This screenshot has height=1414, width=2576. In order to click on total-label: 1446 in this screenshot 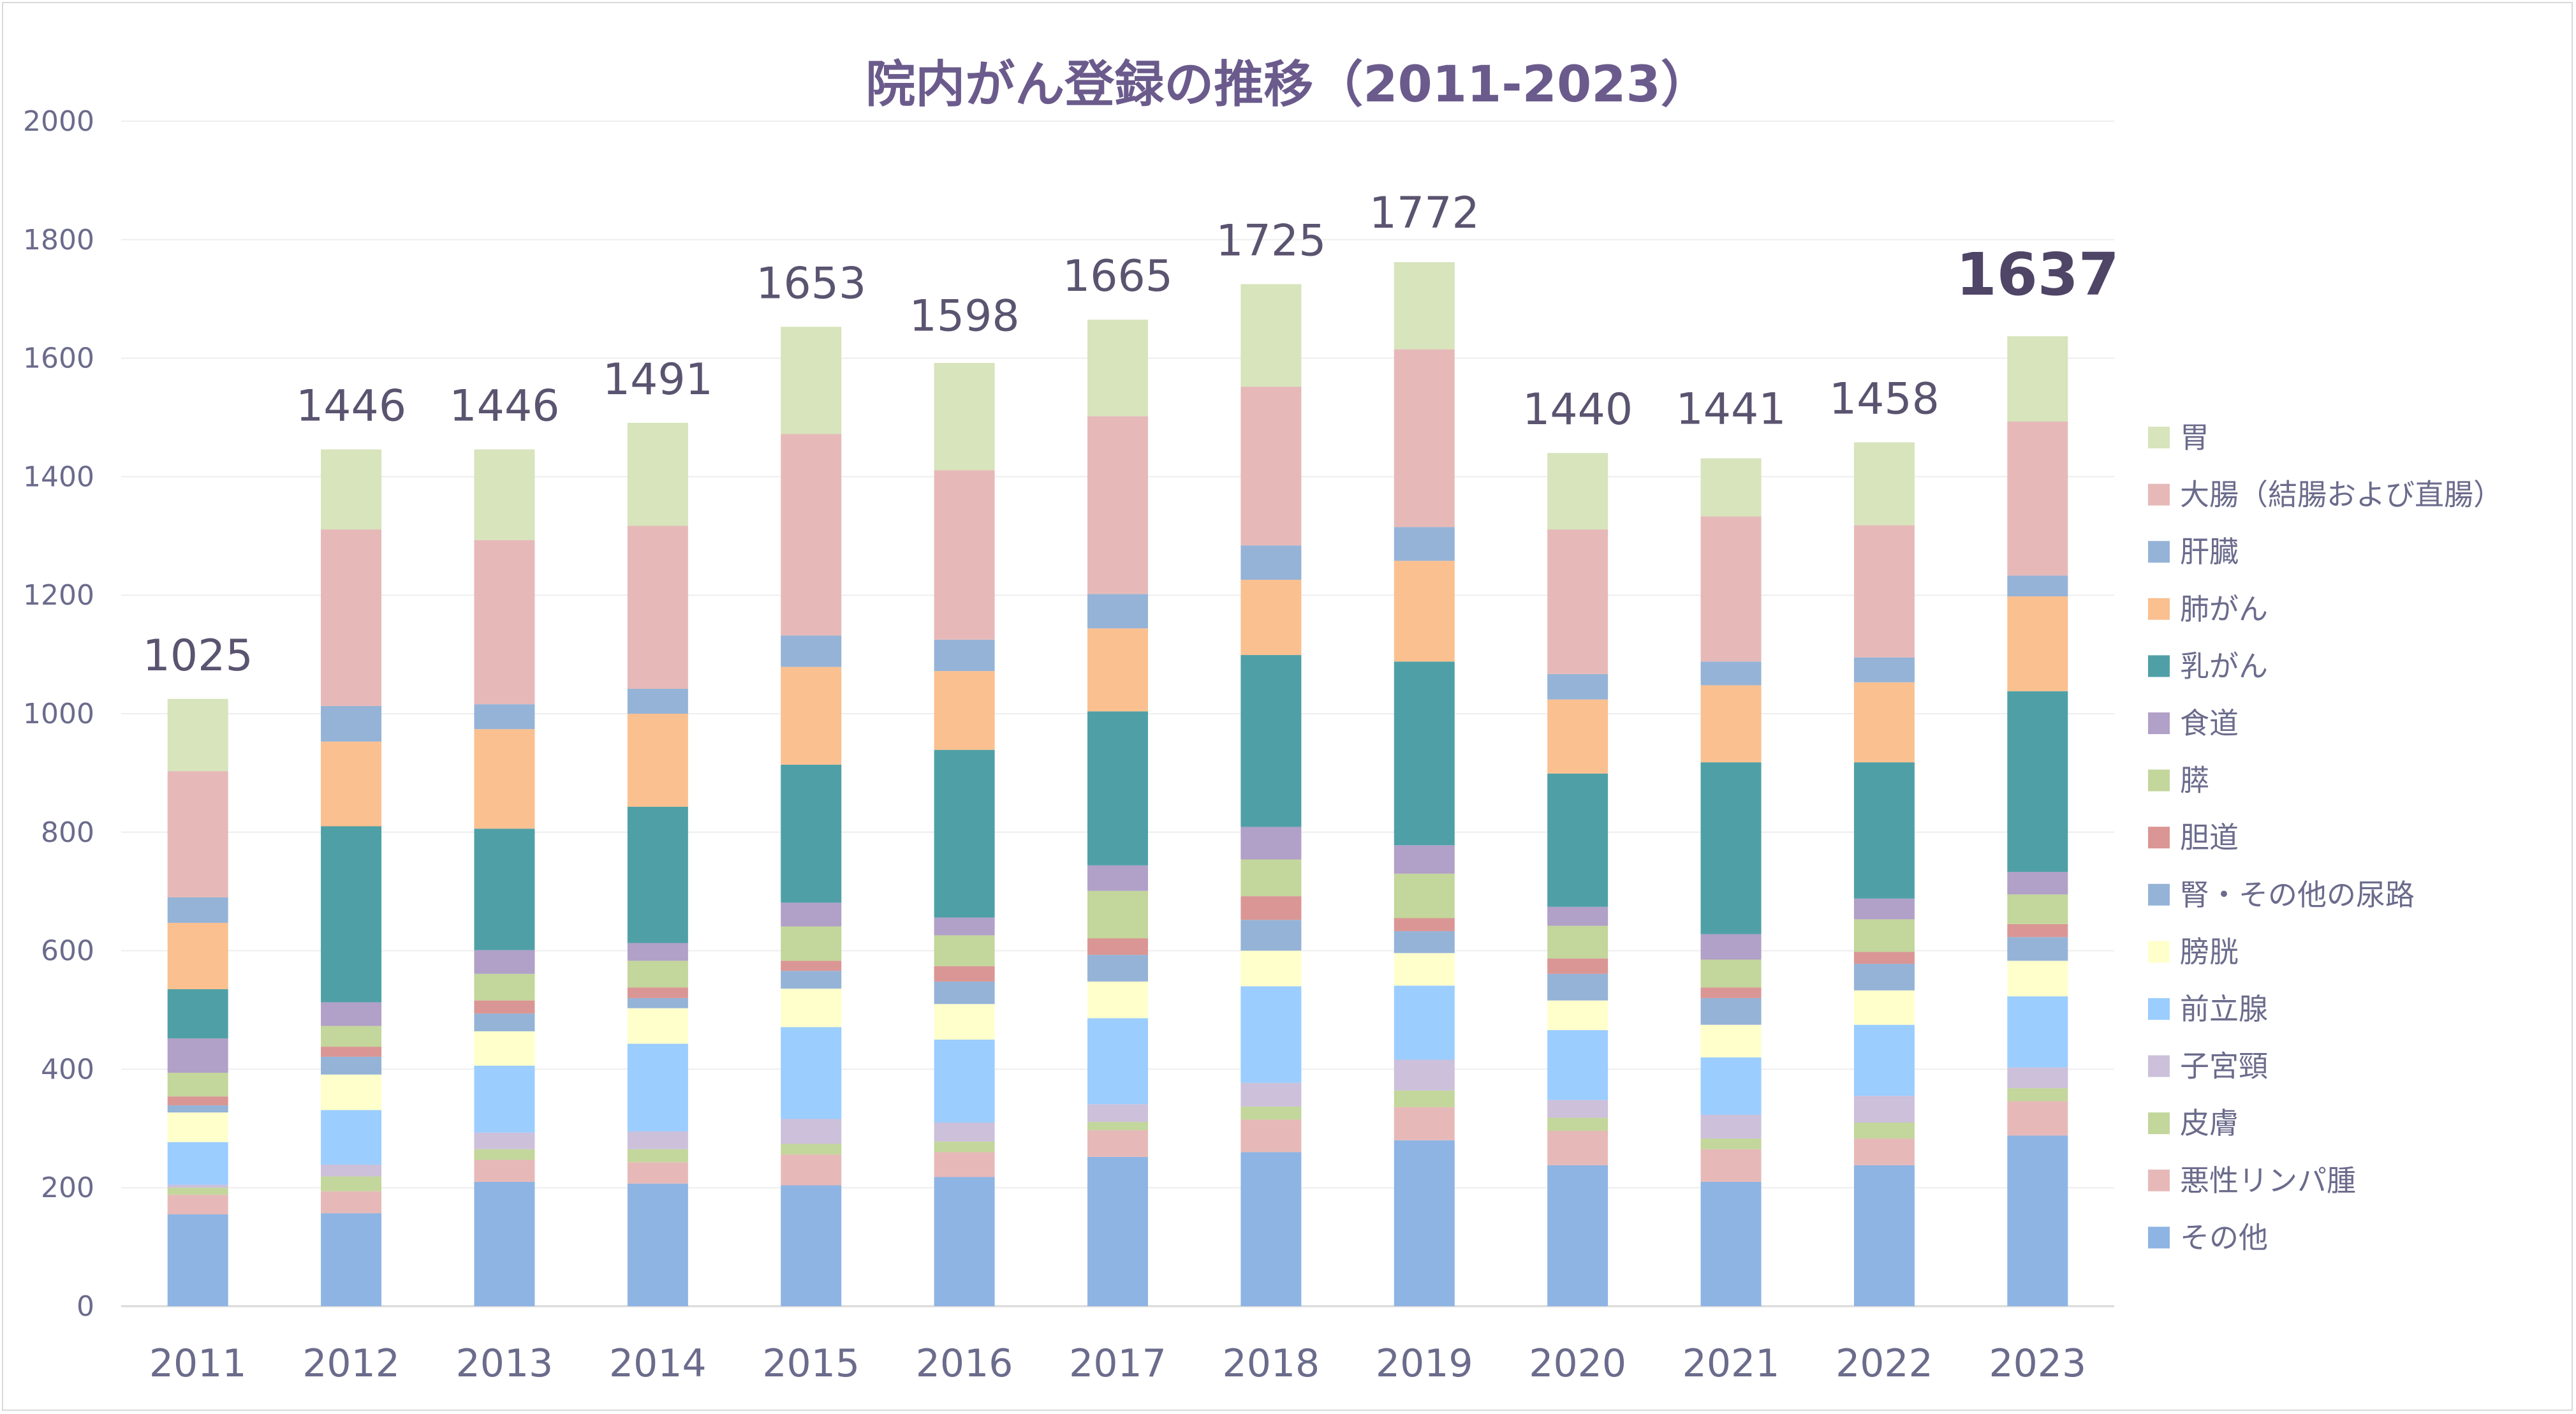, I will do `click(351, 406)`.